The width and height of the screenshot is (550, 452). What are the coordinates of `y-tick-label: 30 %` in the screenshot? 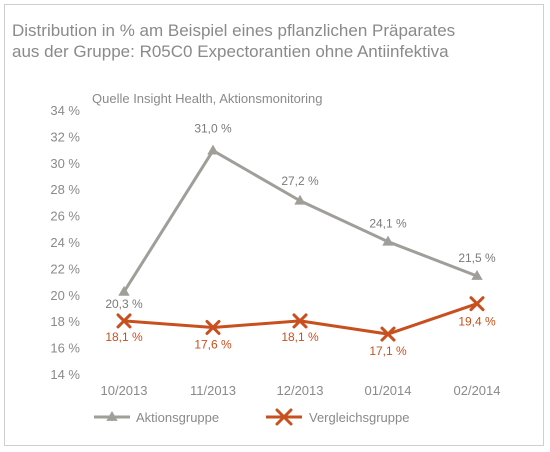 It's located at (65, 163).